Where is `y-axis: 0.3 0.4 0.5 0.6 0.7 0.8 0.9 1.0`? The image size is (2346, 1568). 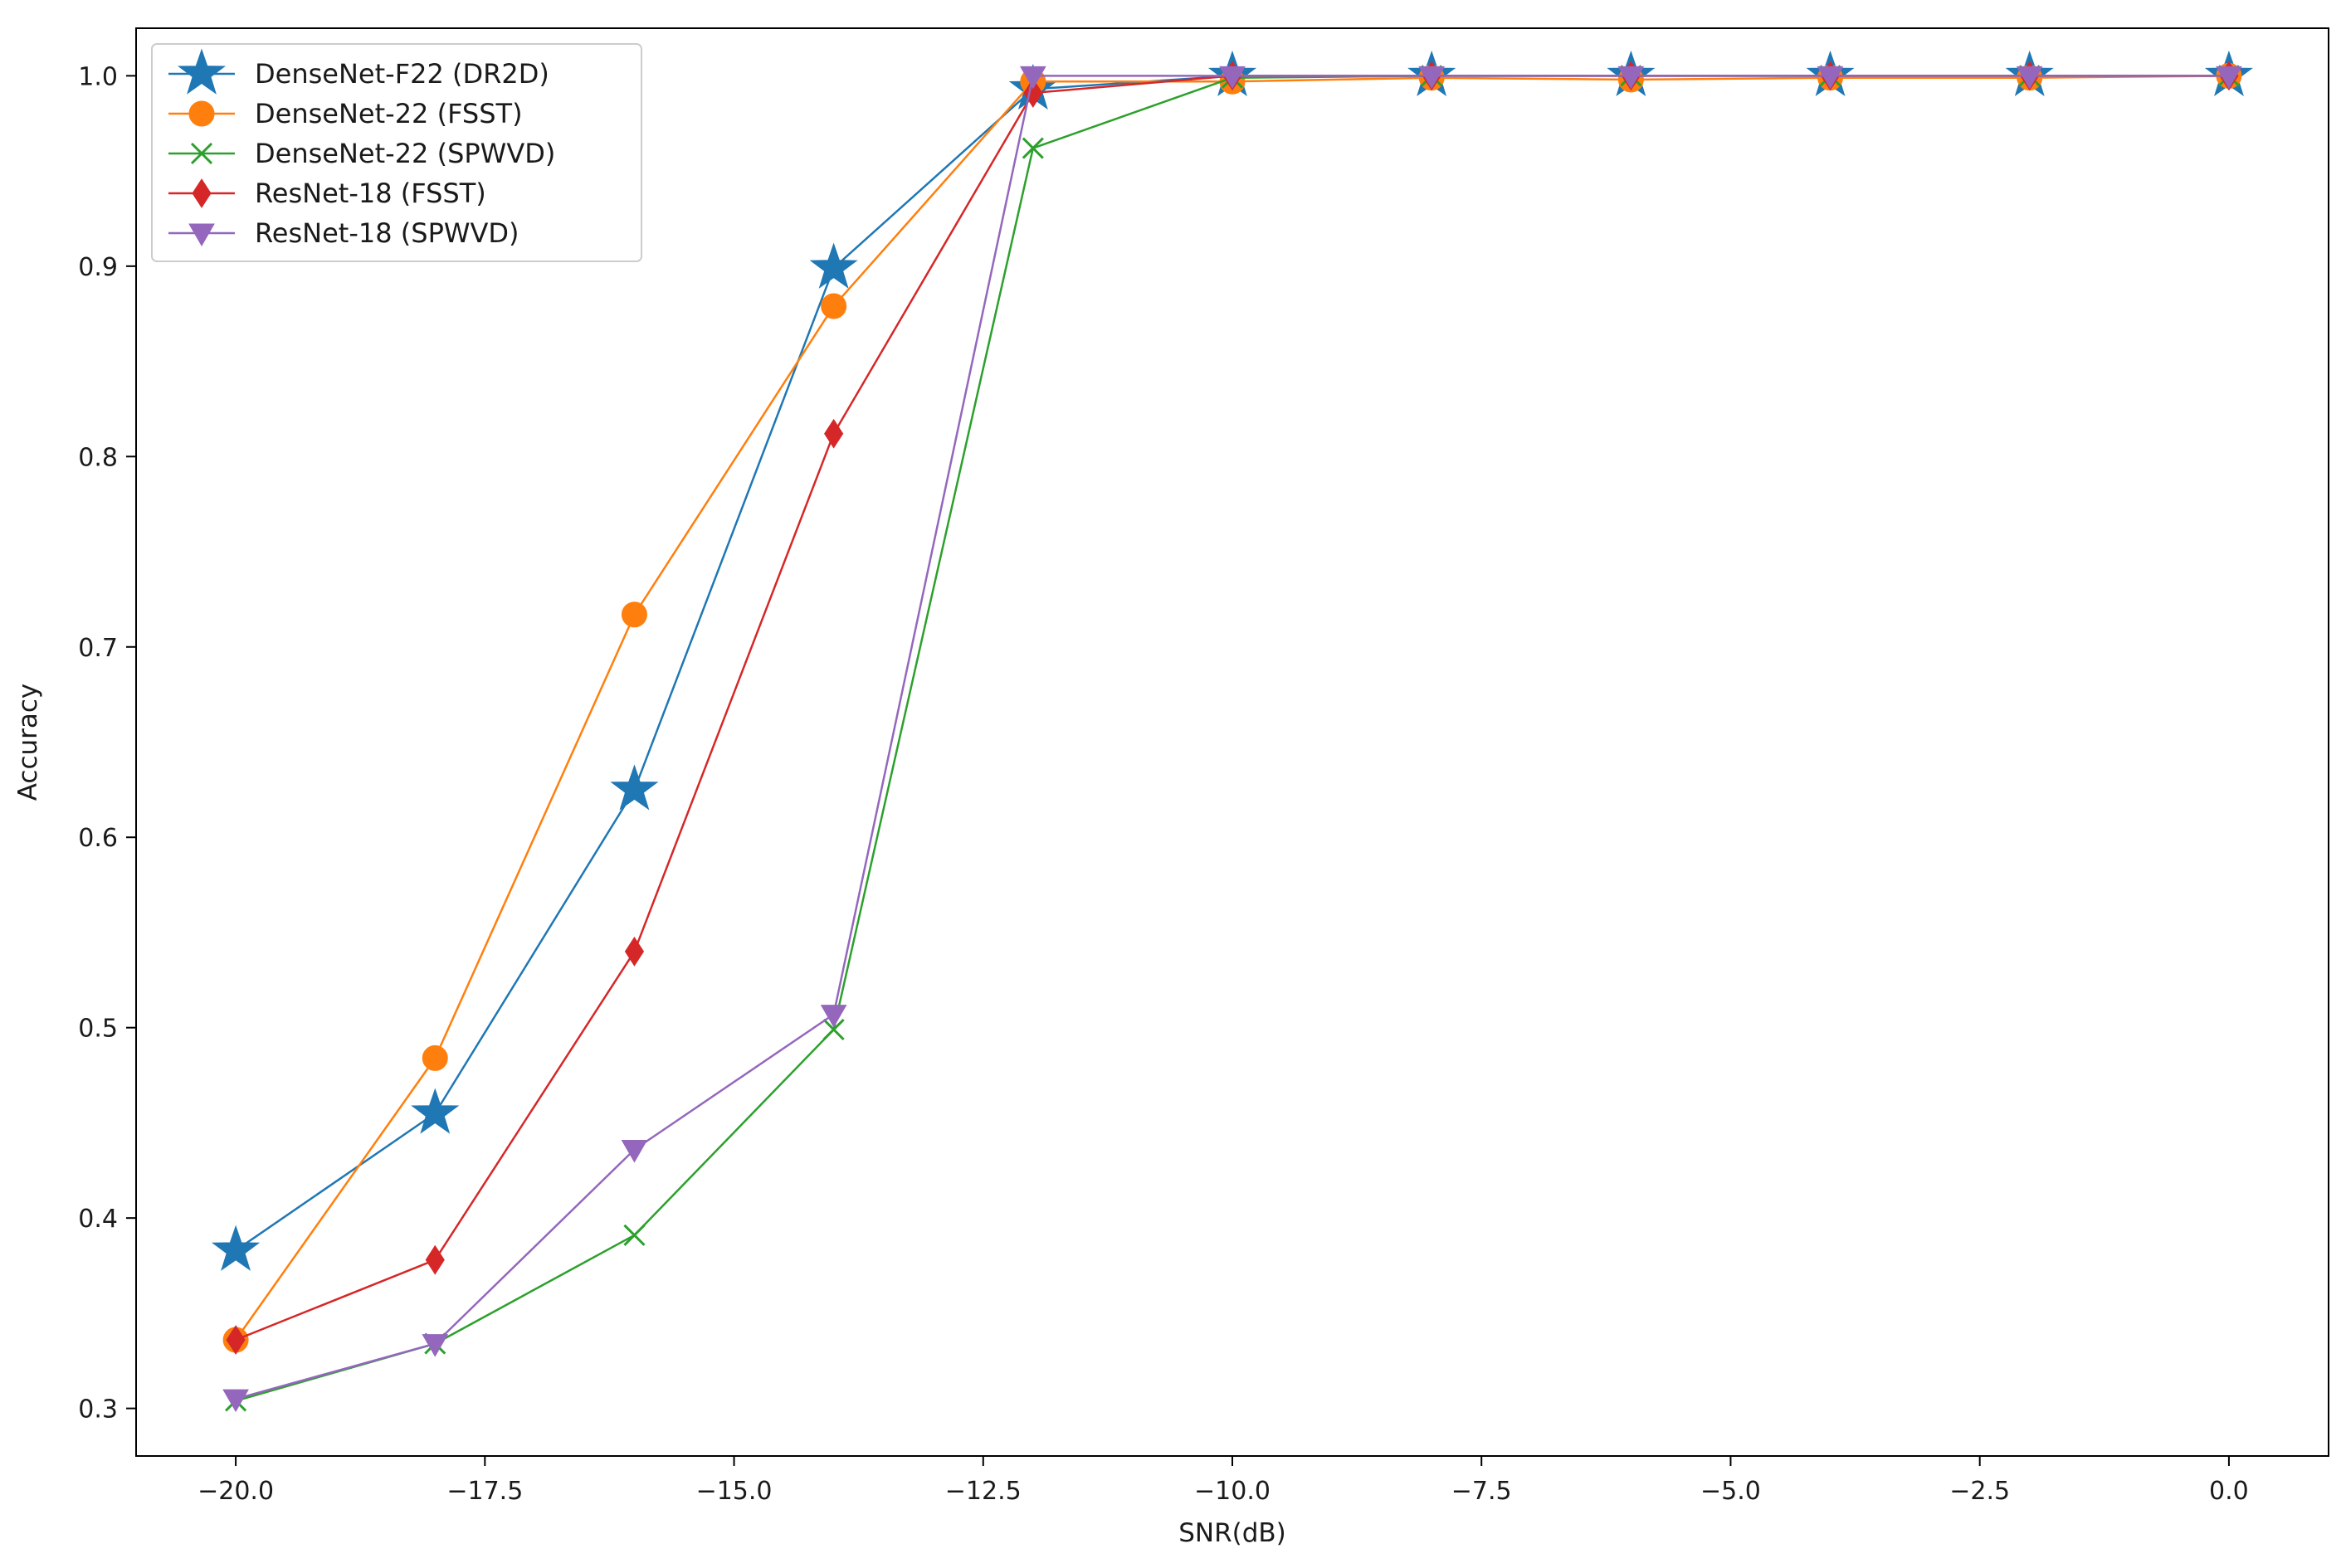 y-axis: 0.3 0.4 0.5 0.6 0.7 0.8 0.9 1.0 is located at coordinates (107, 743).